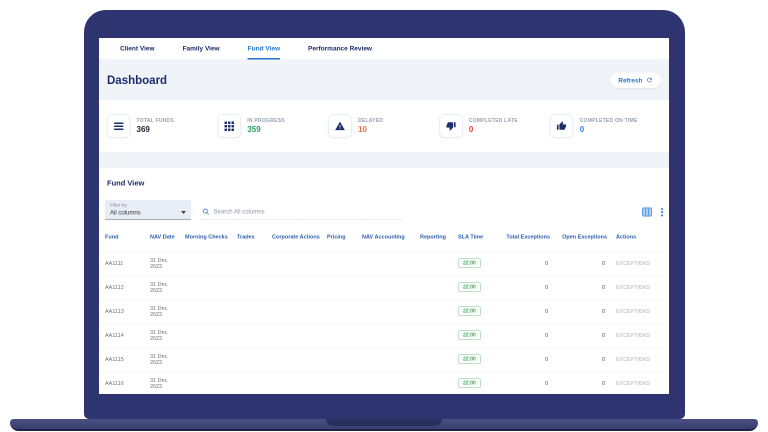 This screenshot has height=432, width=768. Describe the element at coordinates (562, 126) in the screenshot. I see `thumbs-up-icon` at that location.